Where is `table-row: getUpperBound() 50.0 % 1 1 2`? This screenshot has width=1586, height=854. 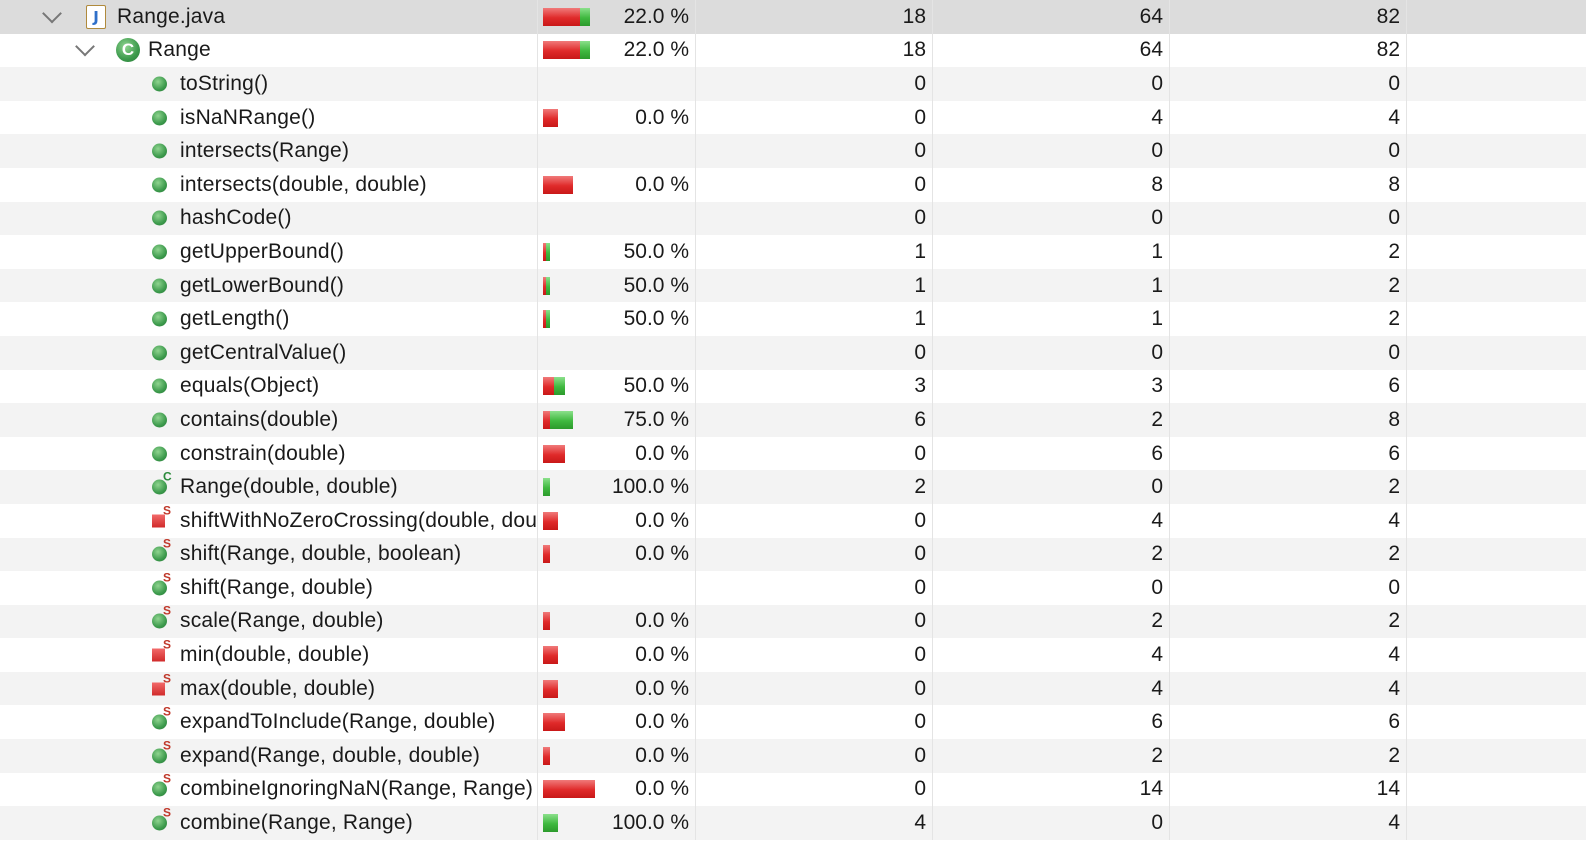 table-row: getUpperBound() 50.0 % 1 1 2 is located at coordinates (793, 252).